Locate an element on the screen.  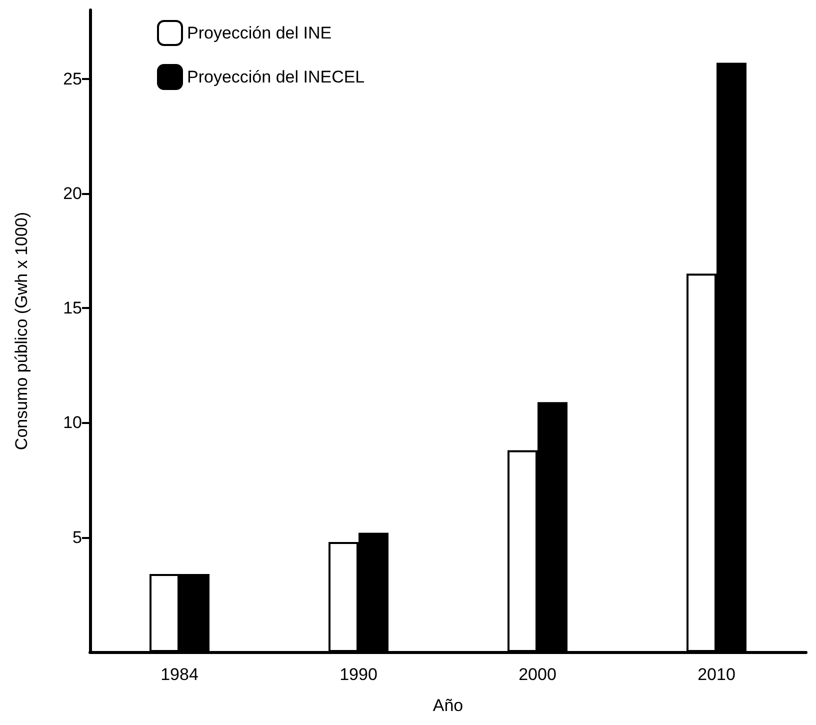
y-tick-label: 5 is located at coordinates (77, 537).